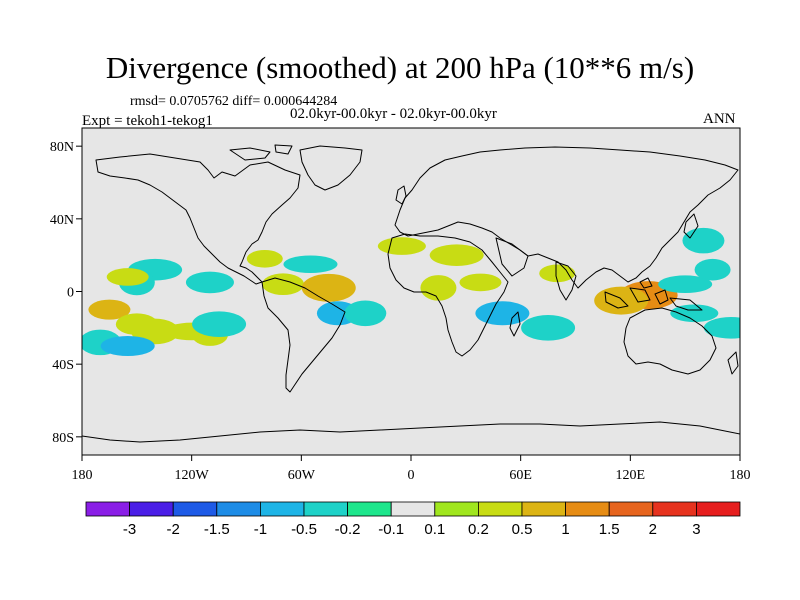  Describe the element at coordinates (696, 529) in the screenshot. I see `colorbar-label: 3` at that location.